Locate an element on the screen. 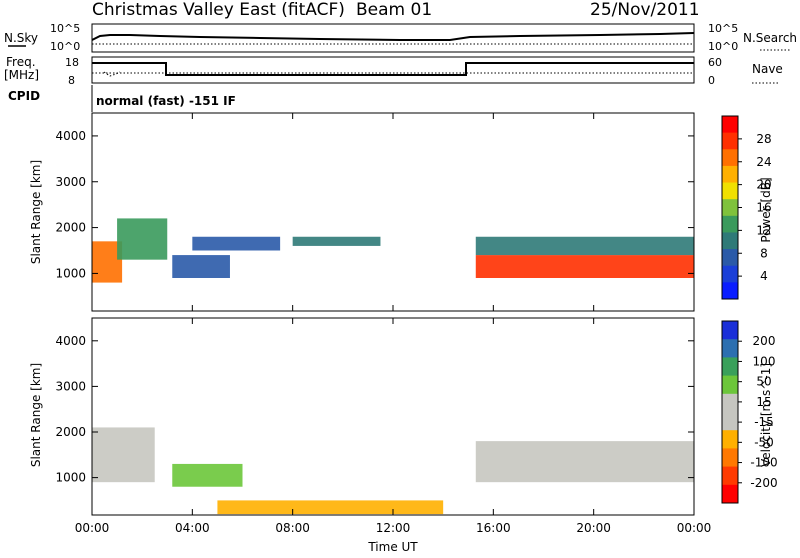 This screenshot has height=558, width=800. velocity-xtick-label-6: 00:00 is located at coordinates (694, 528).